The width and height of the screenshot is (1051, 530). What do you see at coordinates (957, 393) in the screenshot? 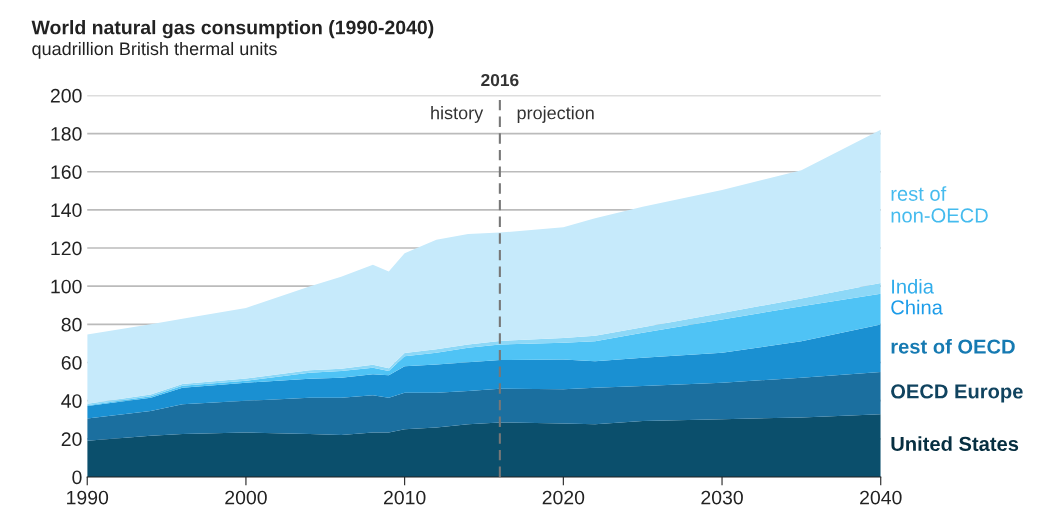
I see `series-label: OECD Europe` at bounding box center [957, 393].